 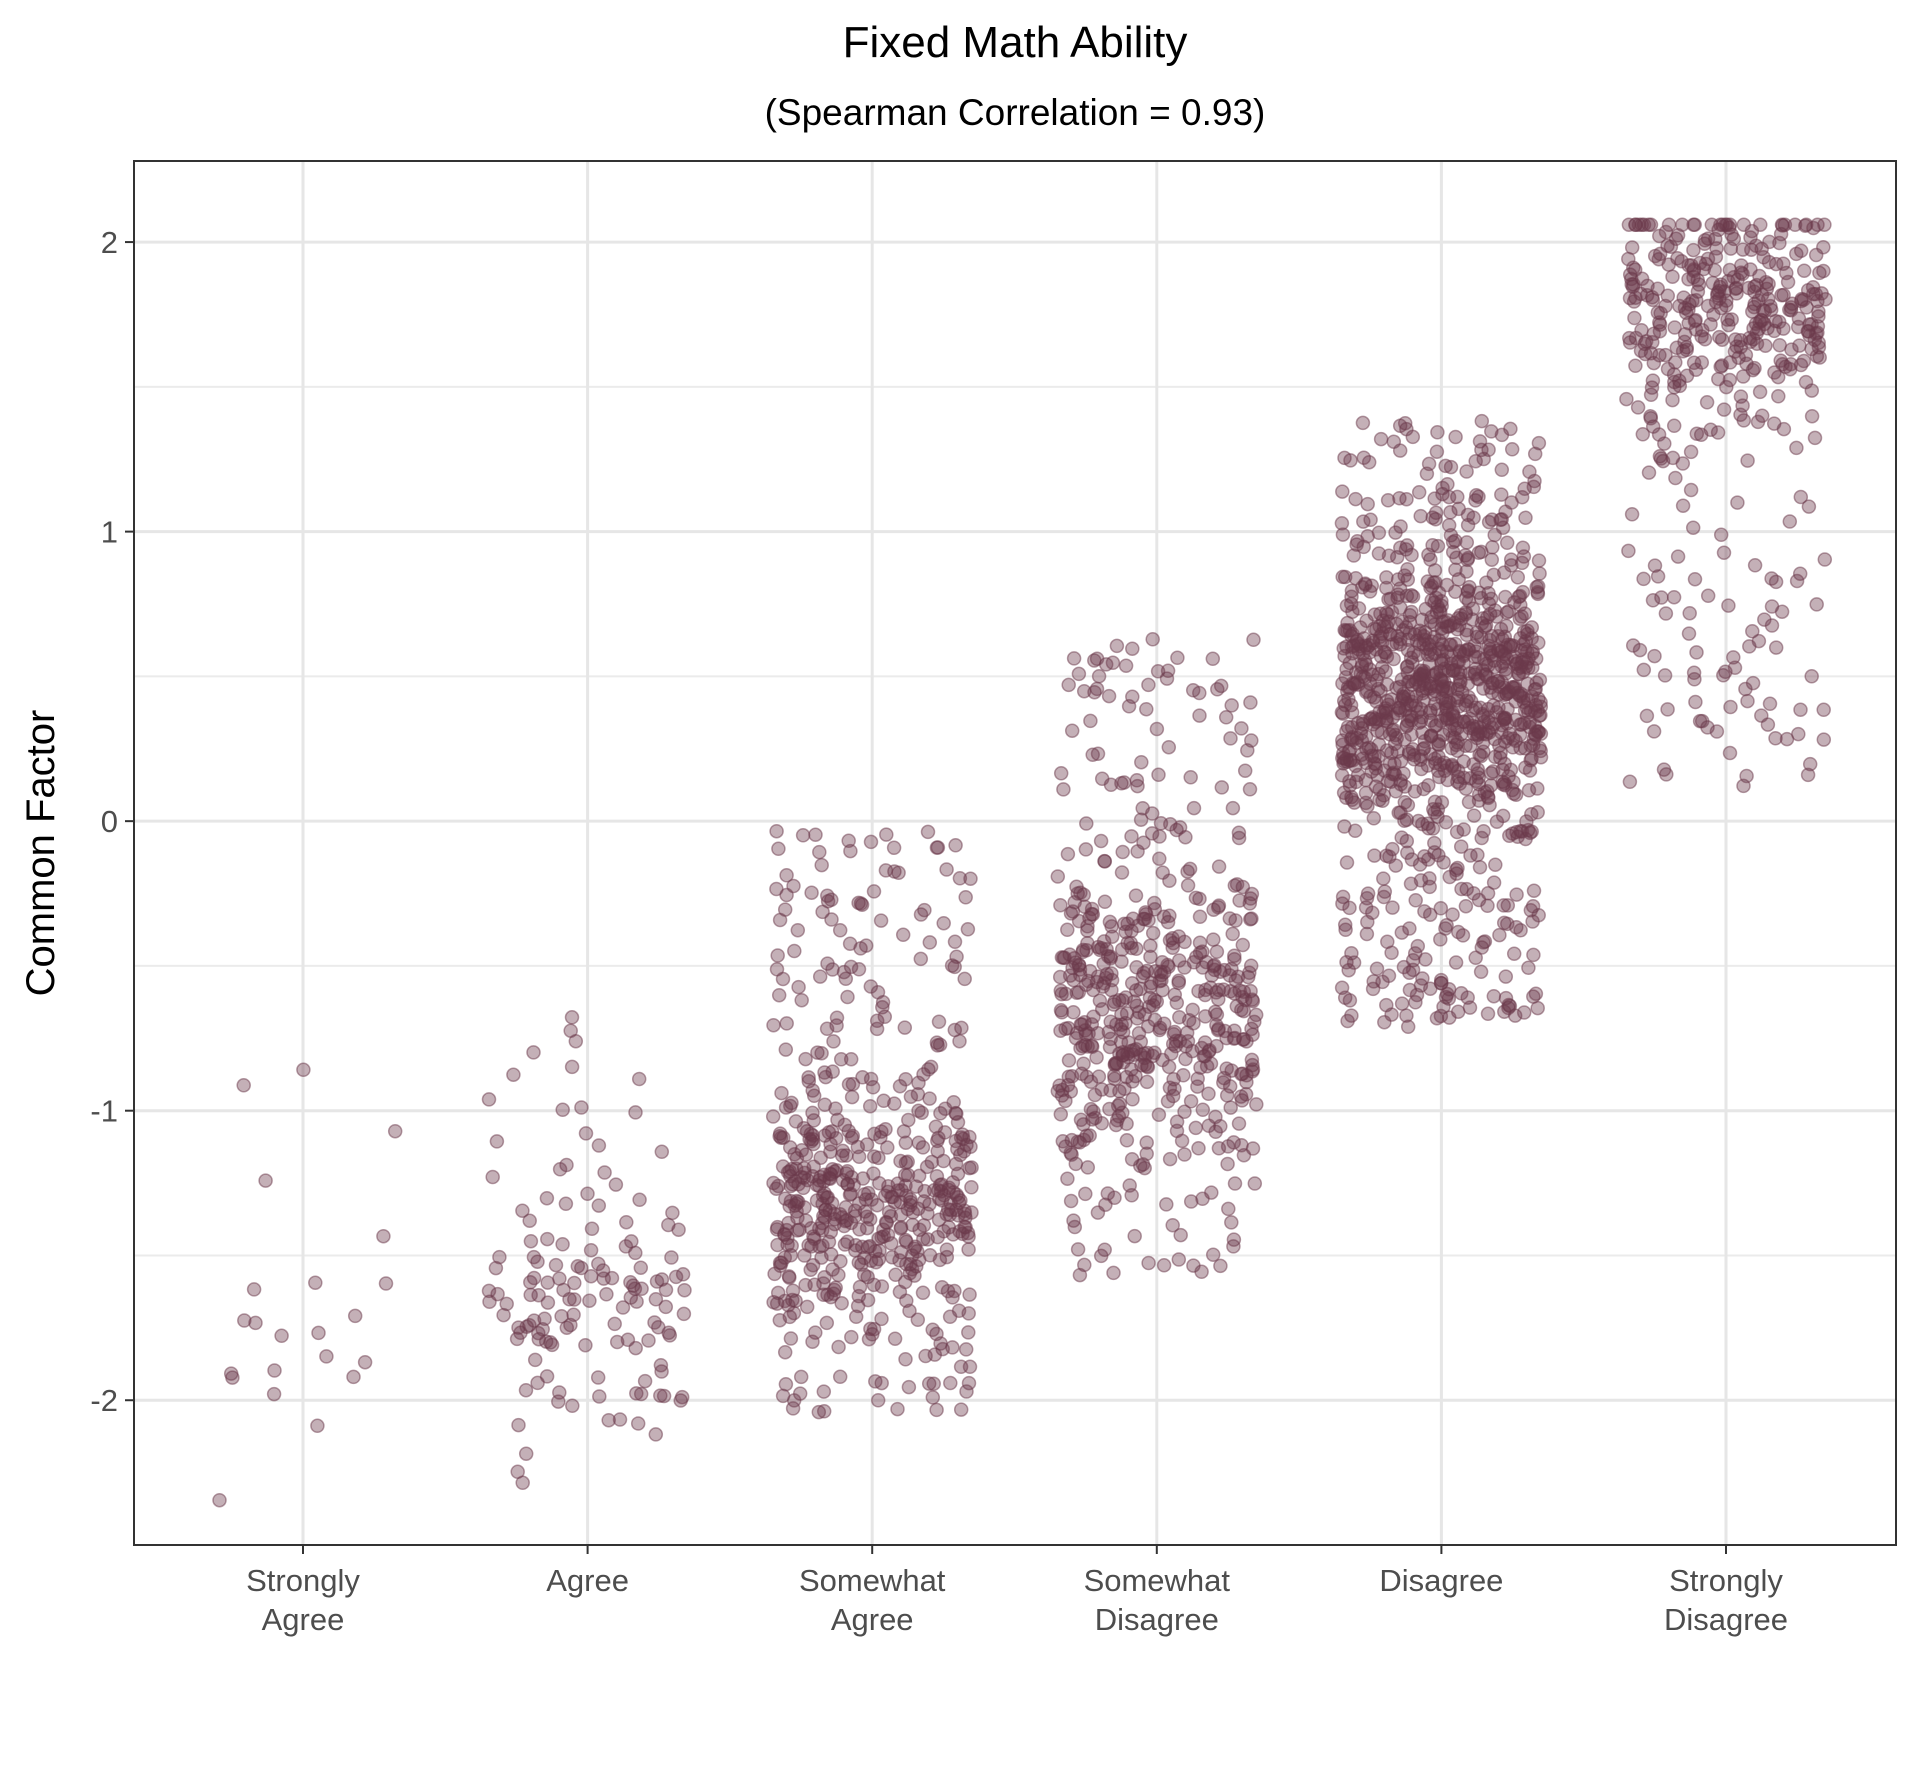 I want to click on y-tick-label: 0, so click(x=109, y=821).